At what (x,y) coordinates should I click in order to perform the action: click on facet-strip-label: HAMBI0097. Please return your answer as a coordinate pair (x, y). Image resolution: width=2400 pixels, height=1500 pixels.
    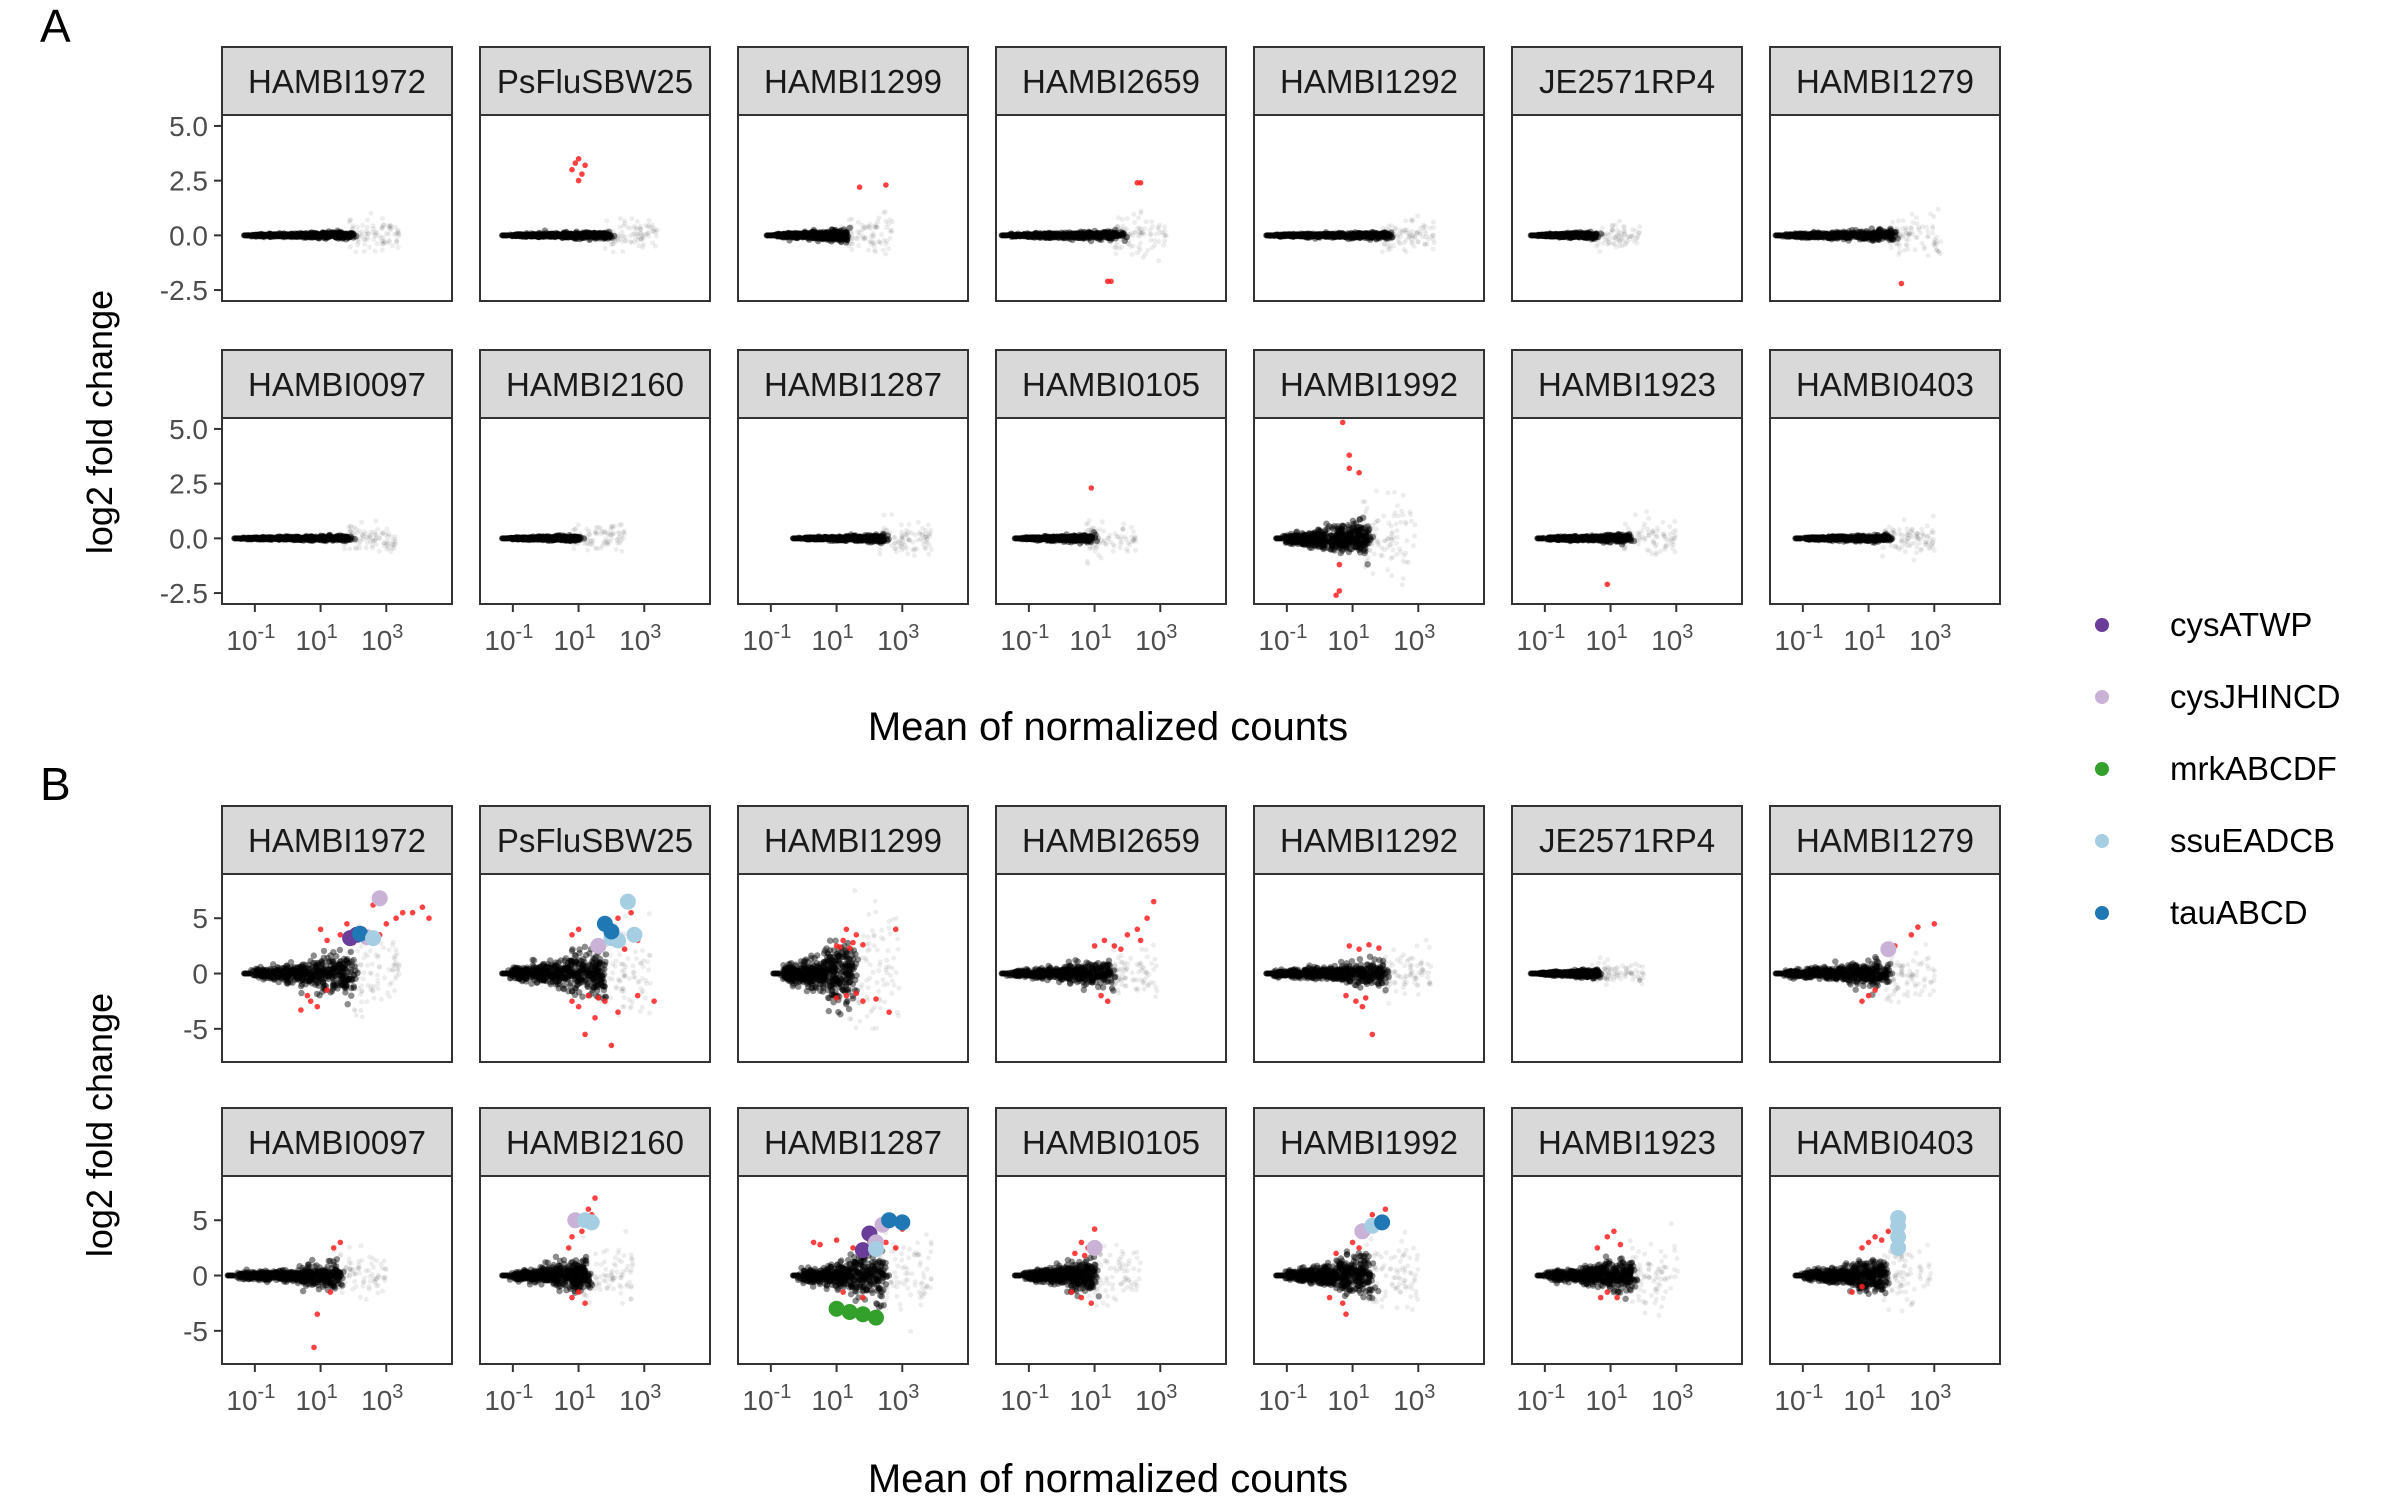
    Looking at the image, I should click on (337, 384).